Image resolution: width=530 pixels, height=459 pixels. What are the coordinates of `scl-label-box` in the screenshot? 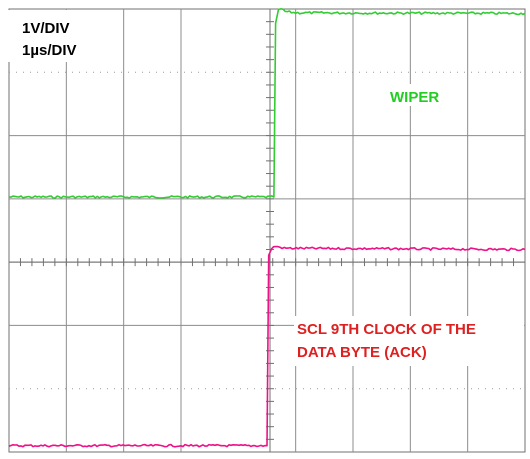 It's located at (409, 341).